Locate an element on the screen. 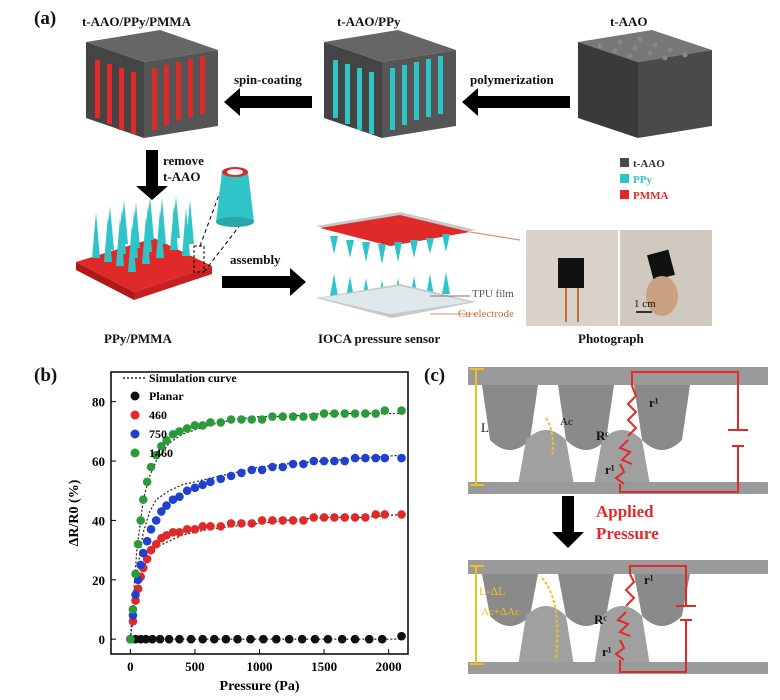 This screenshot has height=700, width=780. legend-label: Planar is located at coordinates (166, 396).